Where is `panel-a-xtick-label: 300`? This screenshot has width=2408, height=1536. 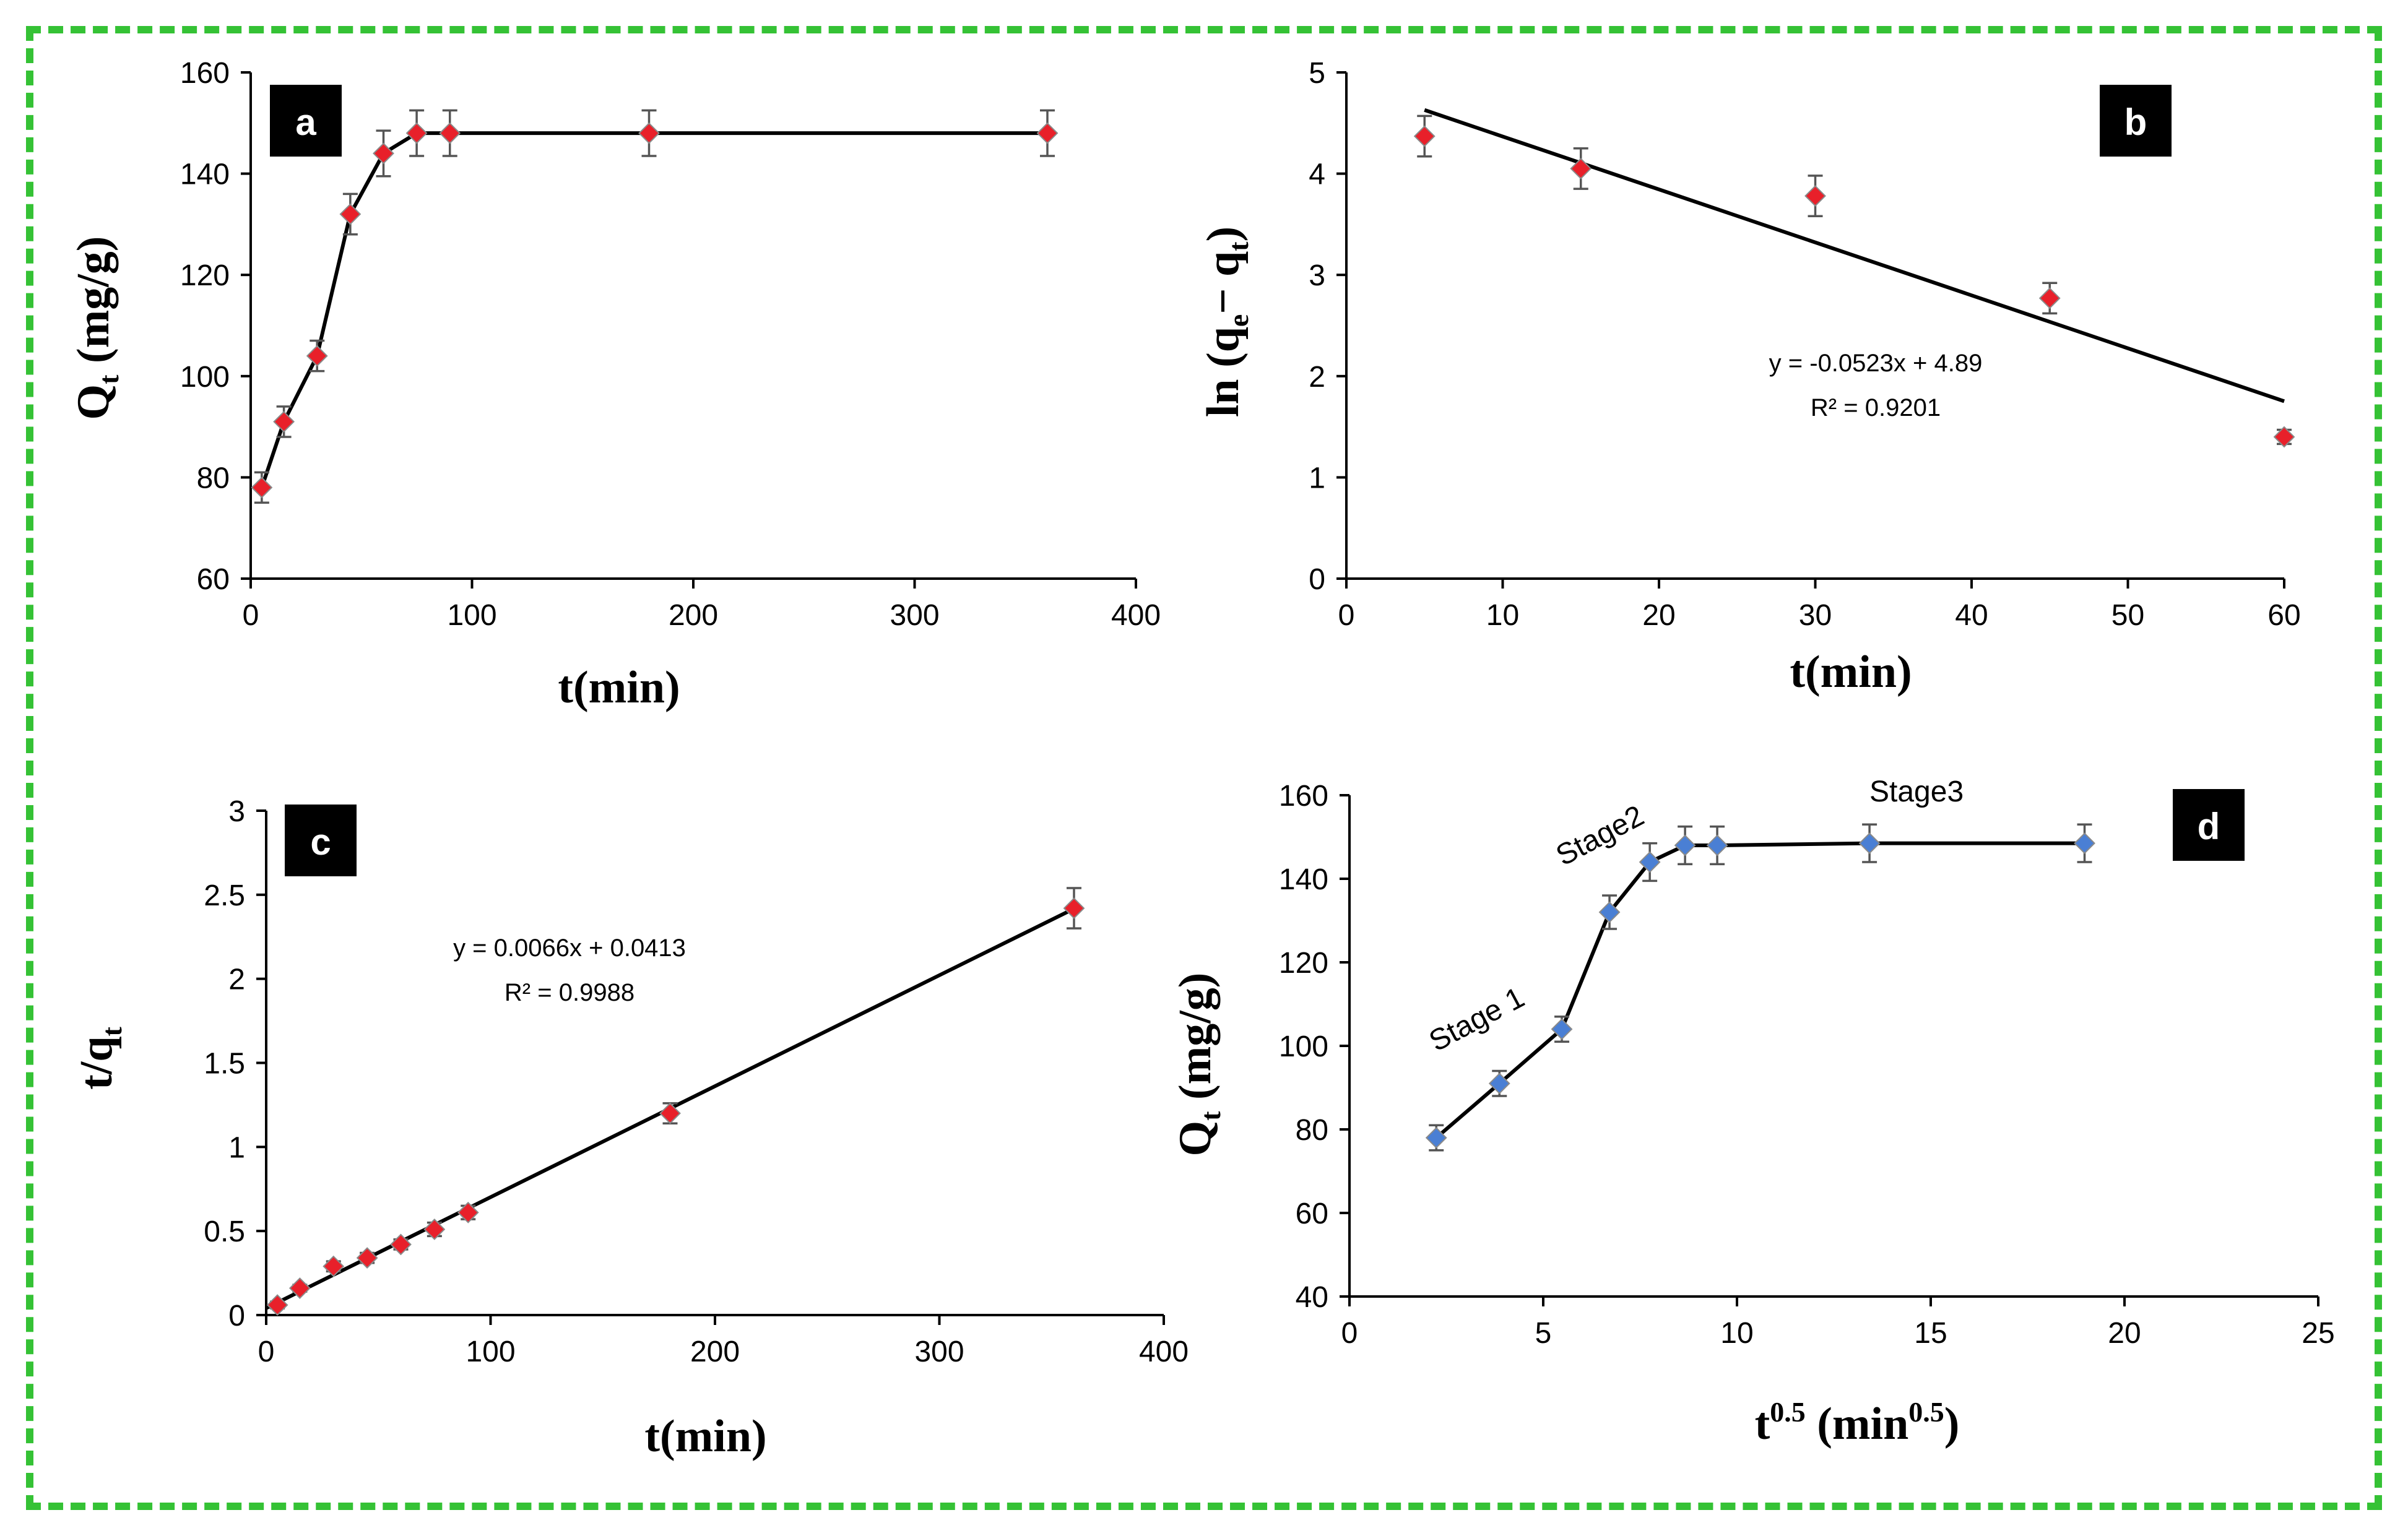
panel-a-xtick-label: 300 is located at coordinates (914, 615).